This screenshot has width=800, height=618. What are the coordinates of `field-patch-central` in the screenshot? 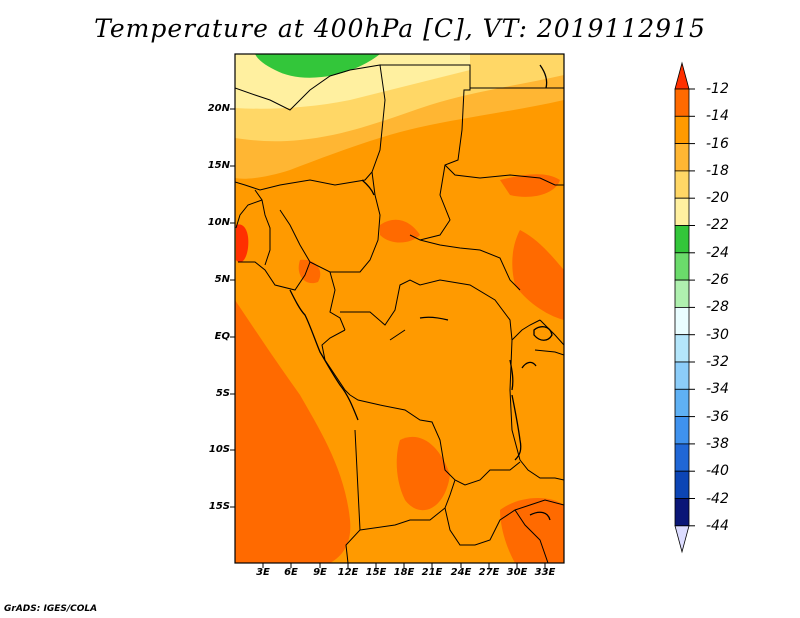 It's located at (400, 231).